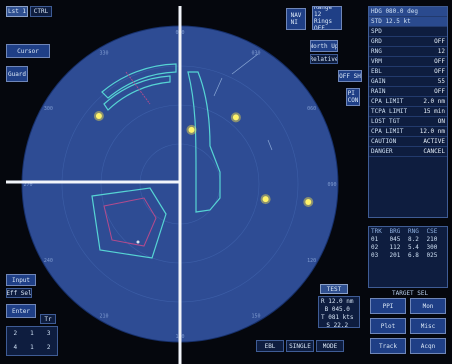 Image resolution: width=452 pixels, height=364 pixels. What do you see at coordinates (32, 341) in the screenshot?
I see `left-value-grid: 2 1 3 4 1 2` at bounding box center [32, 341].